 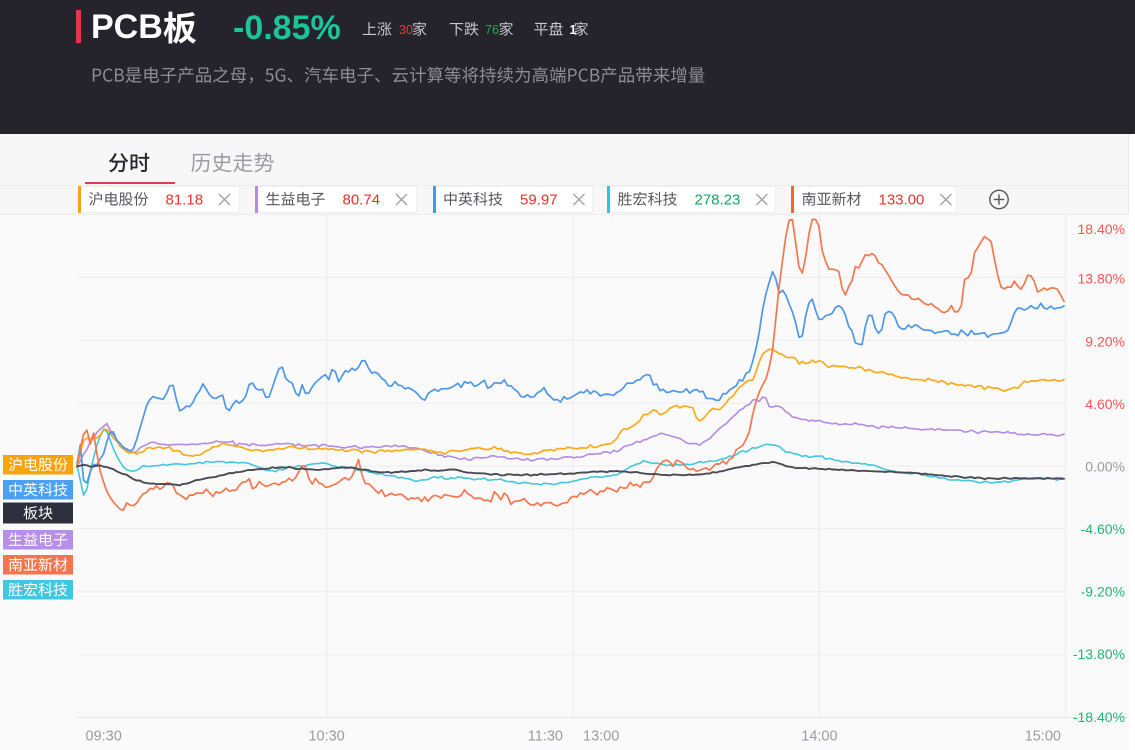 What do you see at coordinates (819, 737) in the screenshot?
I see `svg-text: 14:00` at bounding box center [819, 737].